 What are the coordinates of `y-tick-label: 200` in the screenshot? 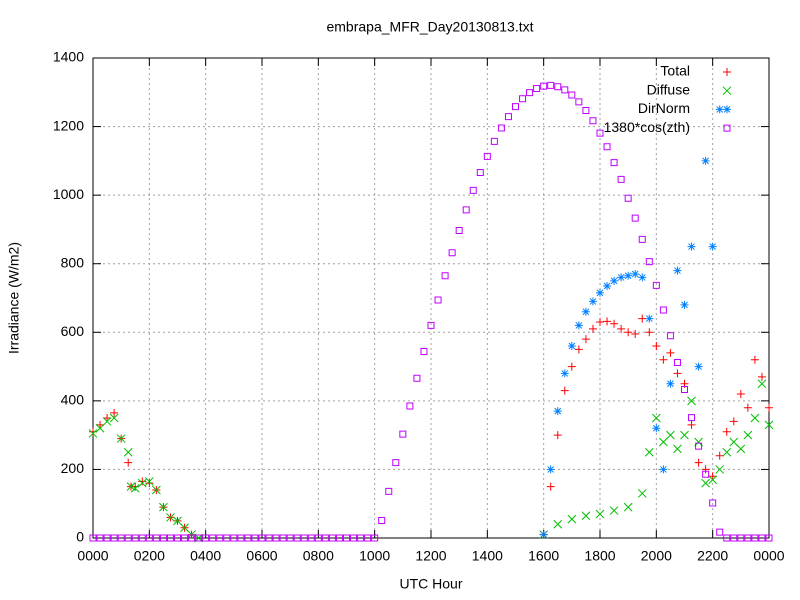 It's located at (73, 468).